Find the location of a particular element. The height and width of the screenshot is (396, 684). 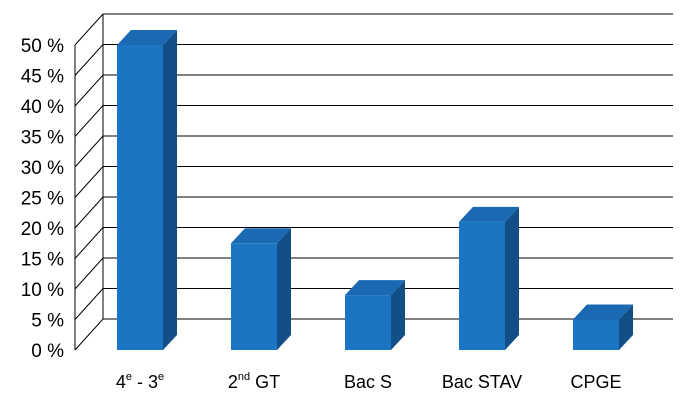

y-tick-label: 5 % is located at coordinates (47, 321).